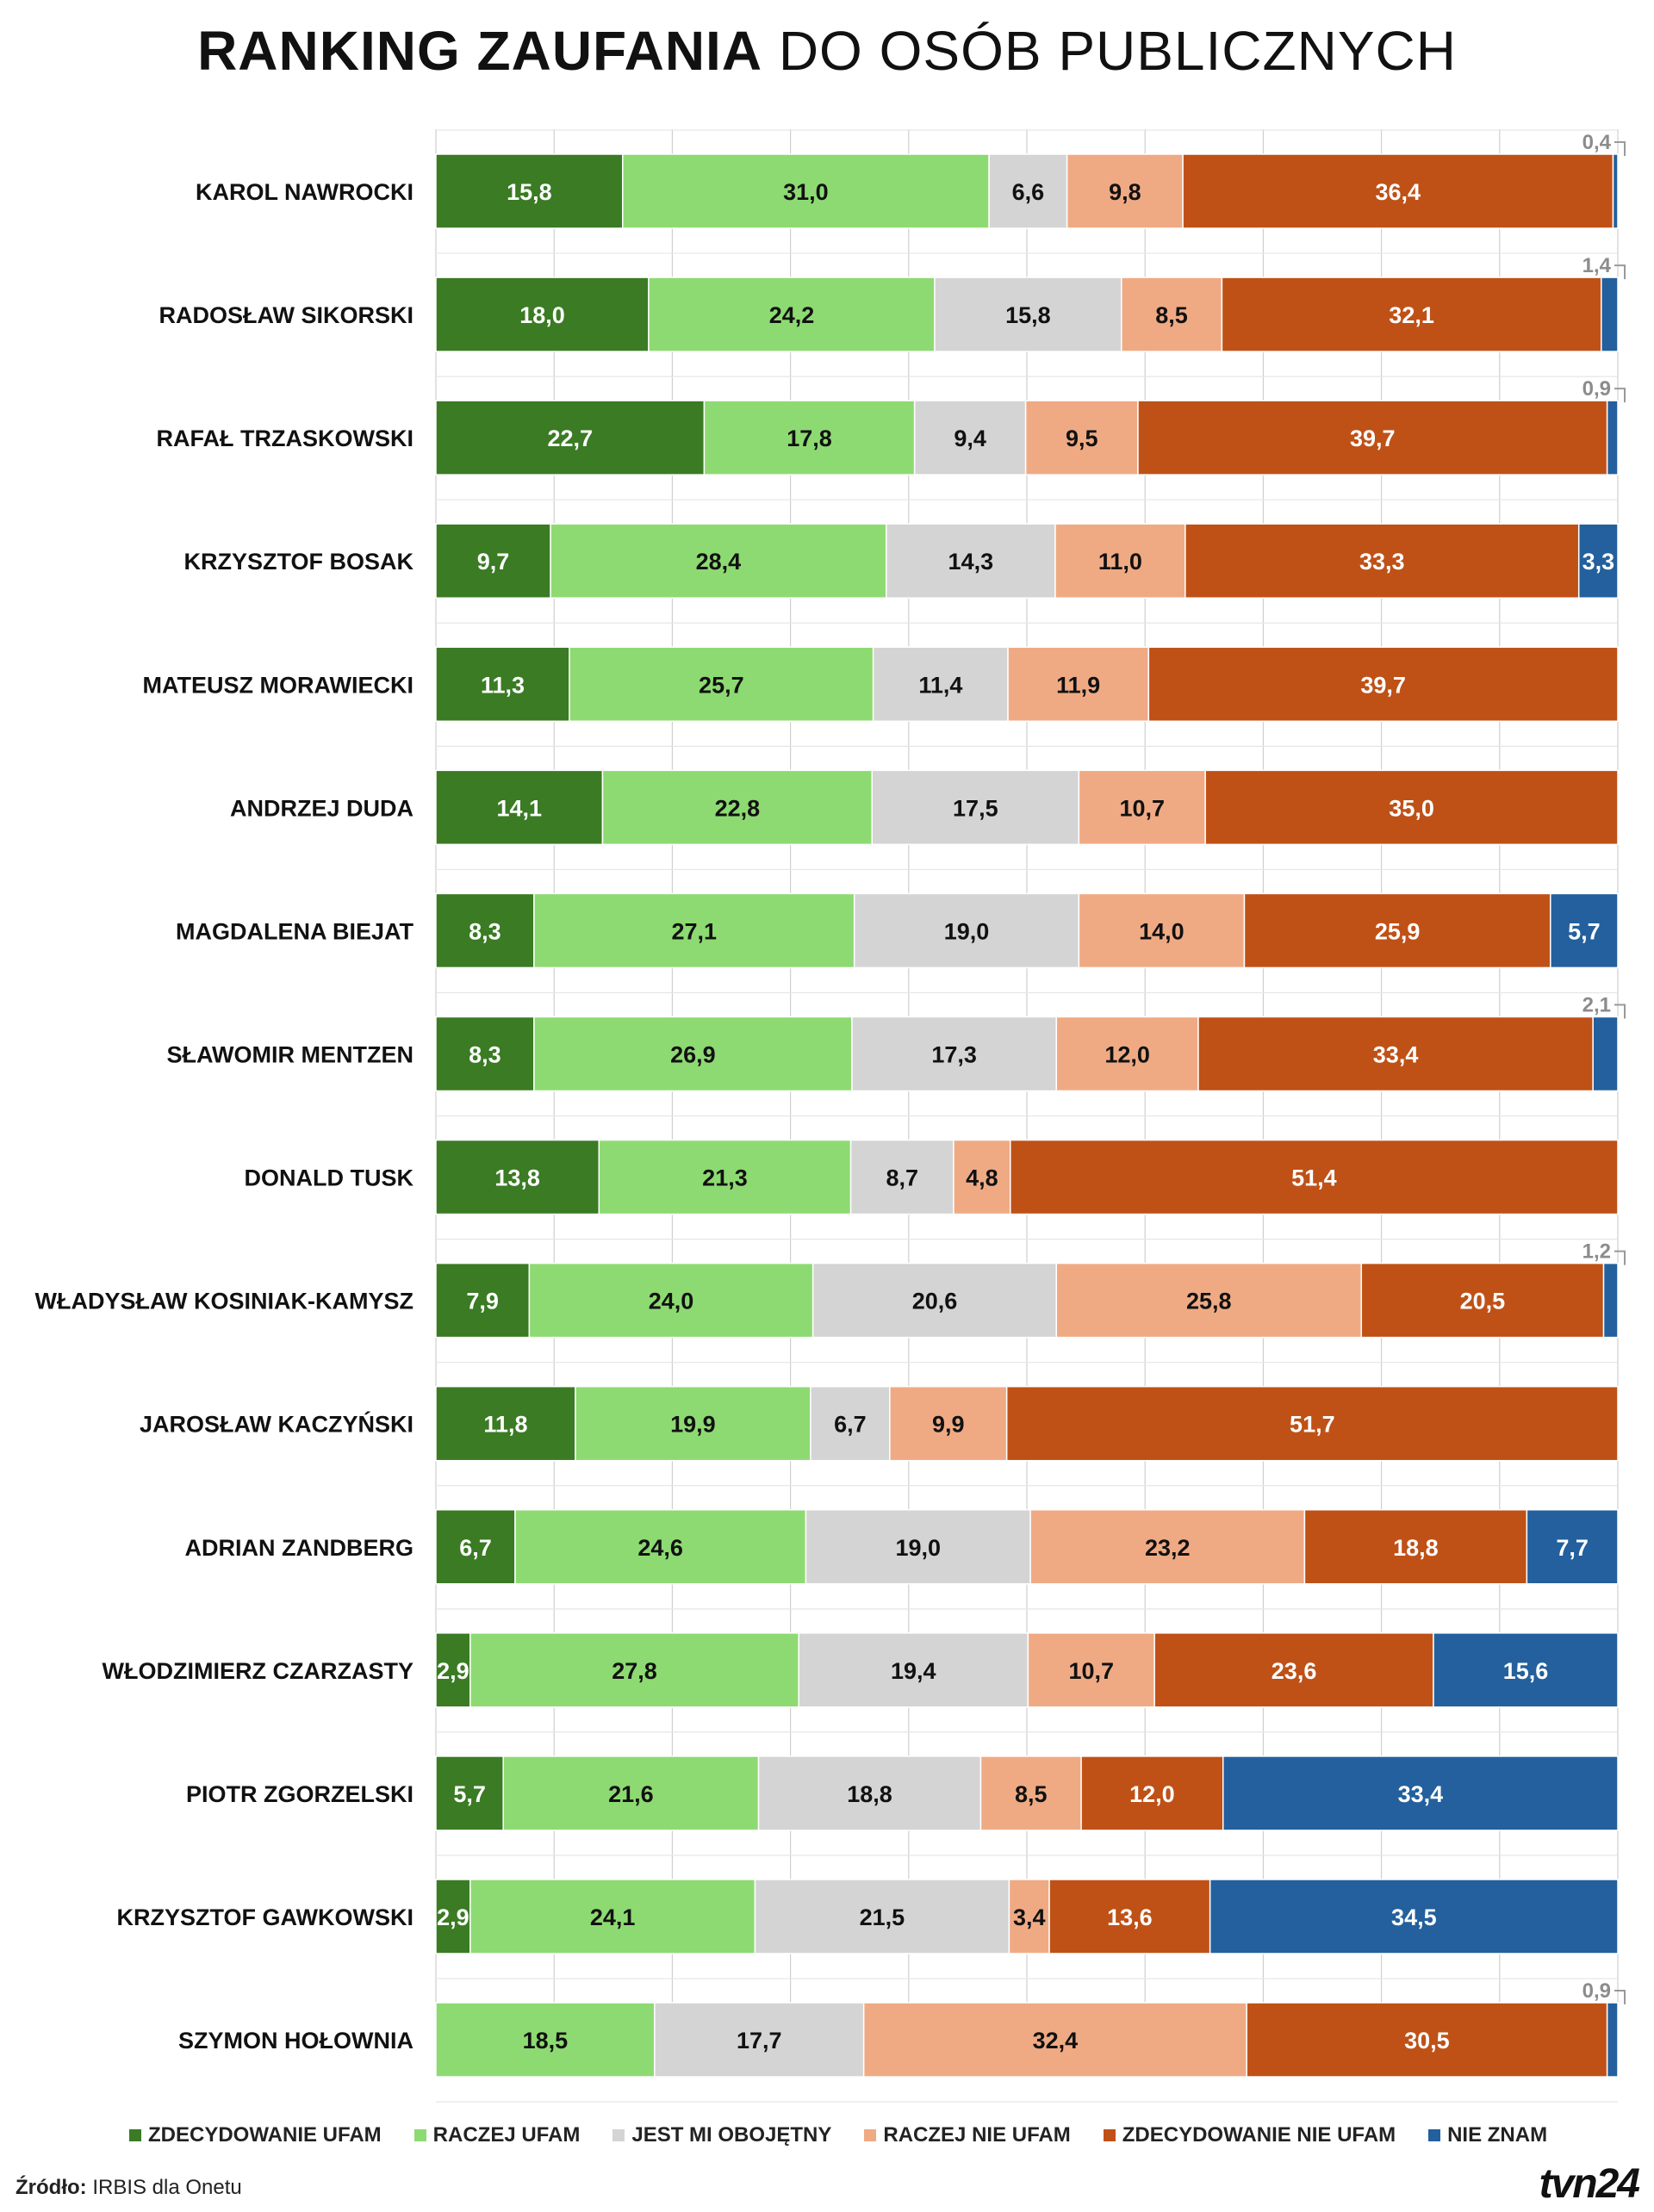  I want to click on bar-value-label: 11,9, so click(1078, 685).